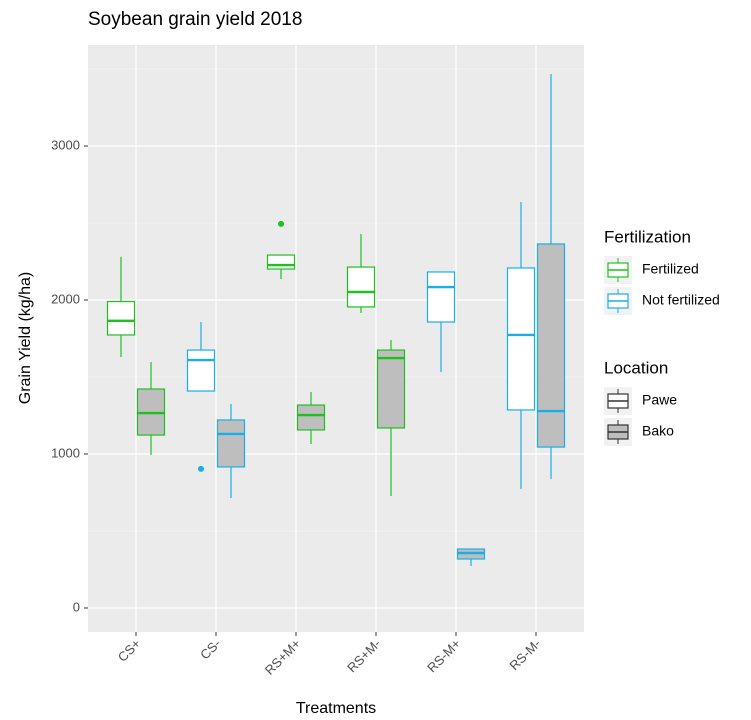 This screenshot has width=751, height=720. I want to click on legend-label: Fertilized, so click(670, 269).